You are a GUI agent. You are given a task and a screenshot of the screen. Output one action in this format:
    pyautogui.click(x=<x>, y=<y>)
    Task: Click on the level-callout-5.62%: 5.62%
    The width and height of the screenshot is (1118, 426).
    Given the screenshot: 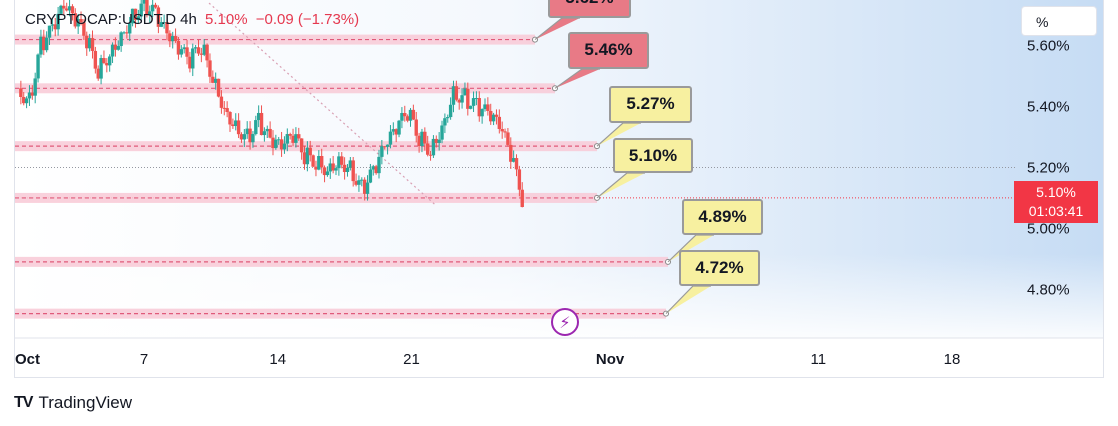 What is the action you would take?
    pyautogui.click(x=589, y=9)
    